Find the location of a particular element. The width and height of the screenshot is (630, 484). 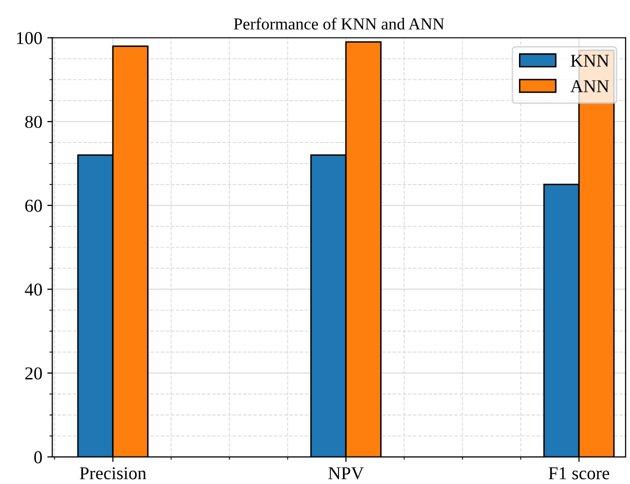

chart-title: Performance of KNN and ANN is located at coordinates (339, 24).